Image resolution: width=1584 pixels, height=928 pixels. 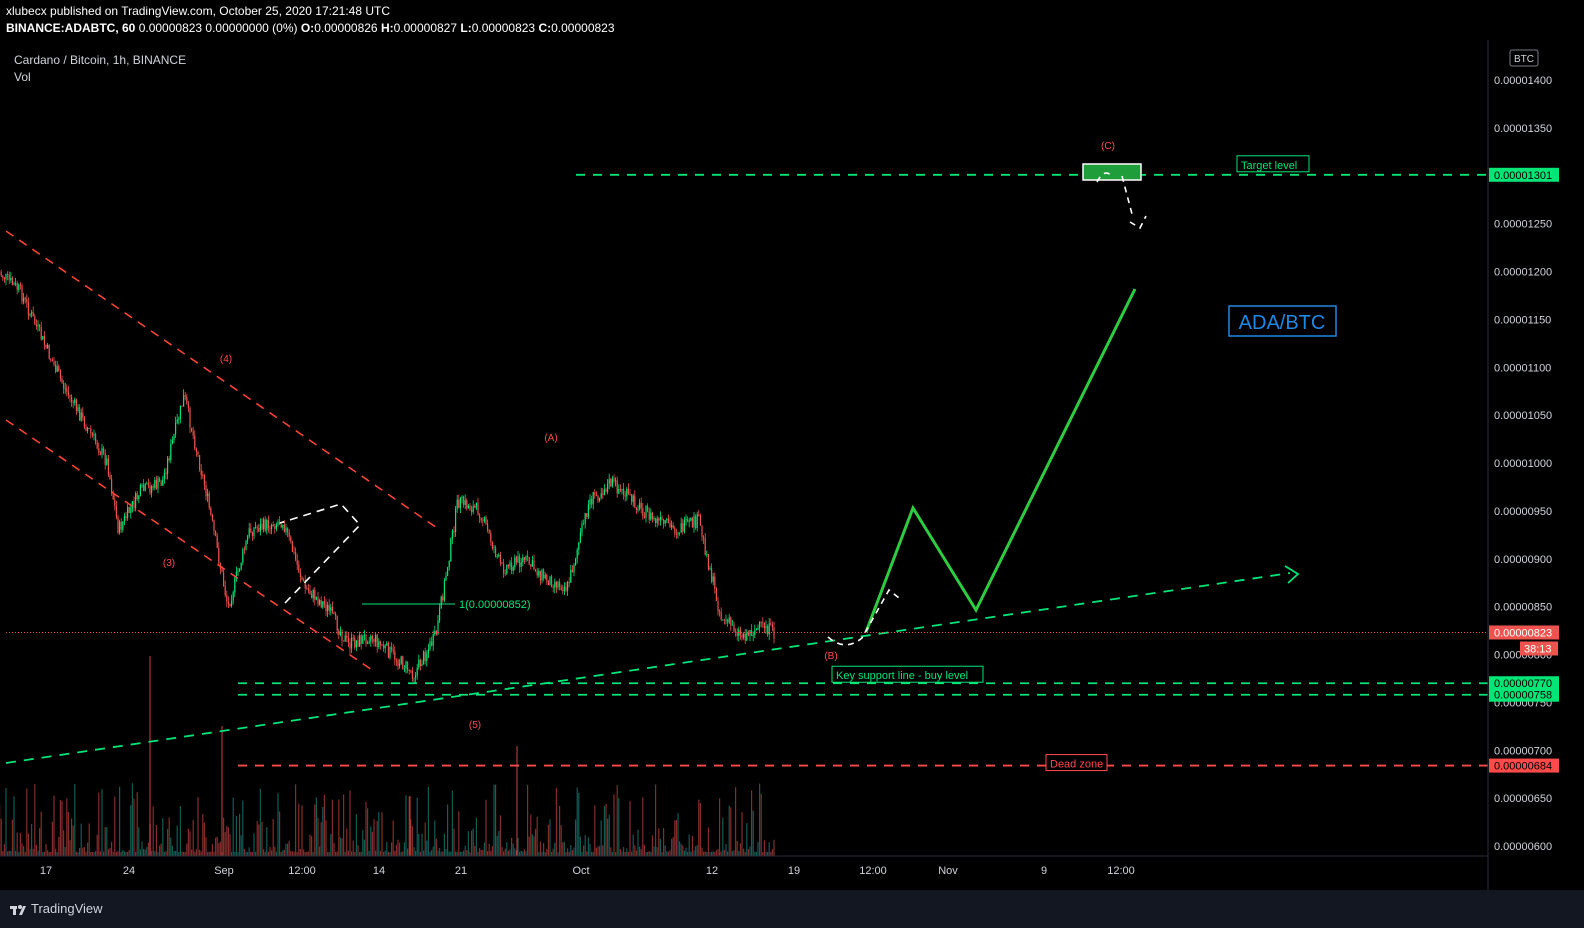 What do you see at coordinates (56, 908) in the screenshot?
I see `tradingview-logo: TradingView` at bounding box center [56, 908].